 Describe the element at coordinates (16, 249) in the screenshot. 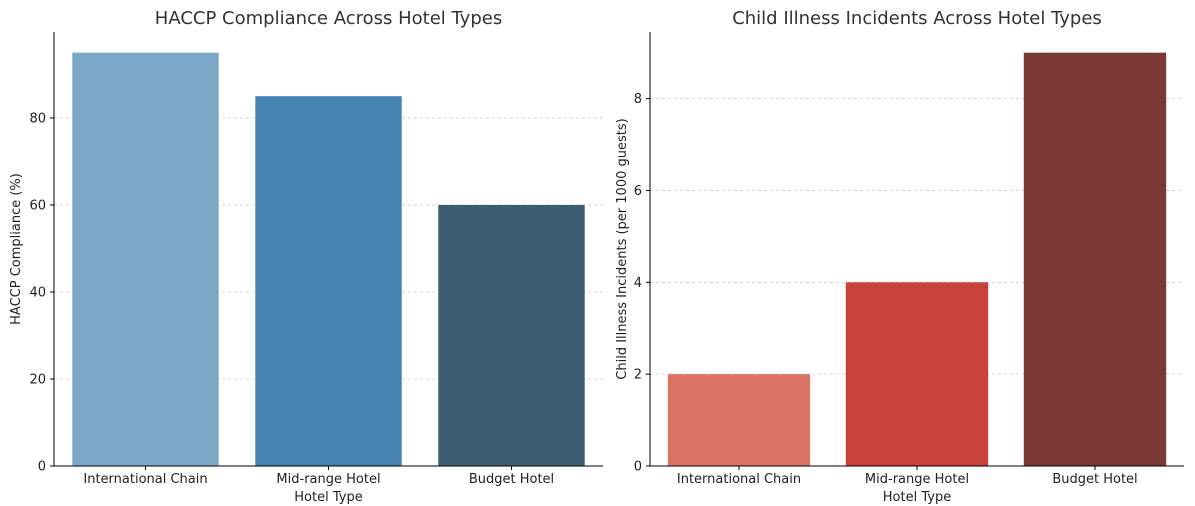

I see `y-axis-label: HACCP Compliance (%)` at that location.